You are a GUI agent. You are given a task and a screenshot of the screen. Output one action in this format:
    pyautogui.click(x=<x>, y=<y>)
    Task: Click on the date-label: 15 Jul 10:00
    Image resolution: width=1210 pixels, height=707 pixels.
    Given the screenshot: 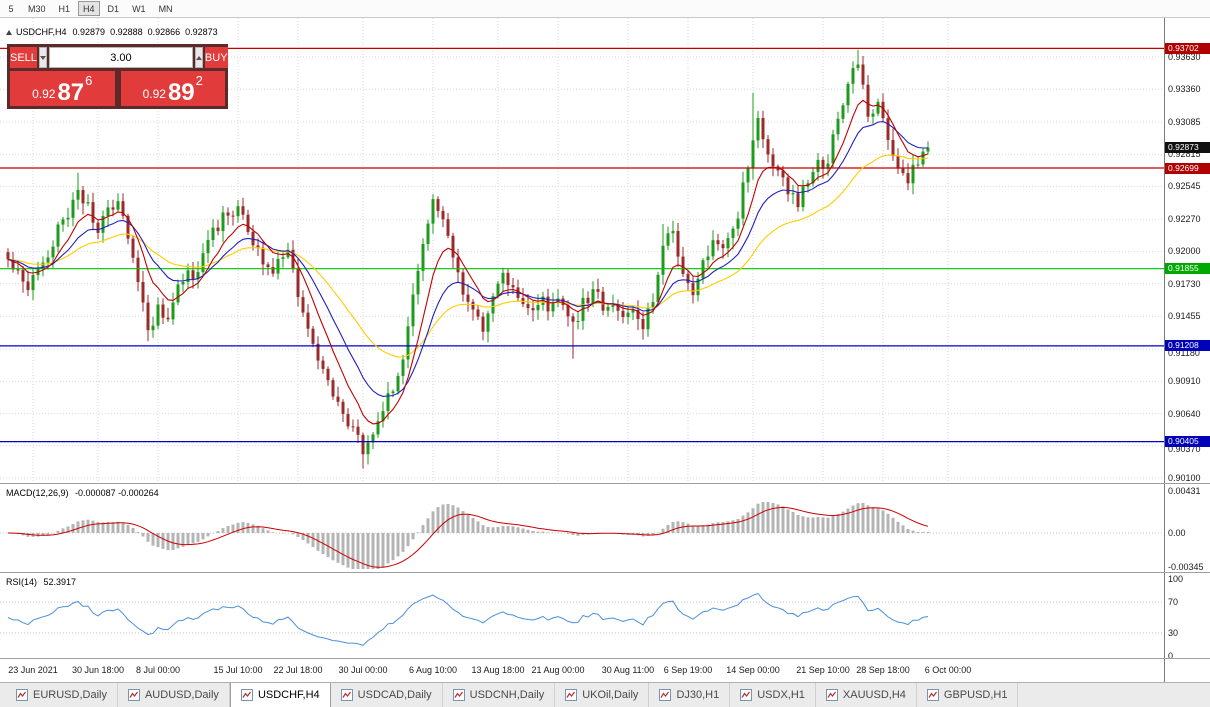 What is the action you would take?
    pyautogui.click(x=238, y=670)
    